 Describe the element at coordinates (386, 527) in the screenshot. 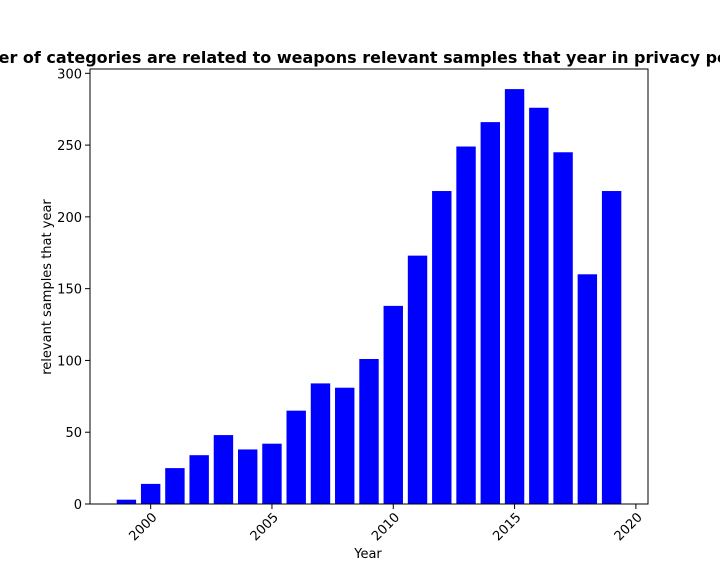

I see `x-tick-label: 2010` at that location.